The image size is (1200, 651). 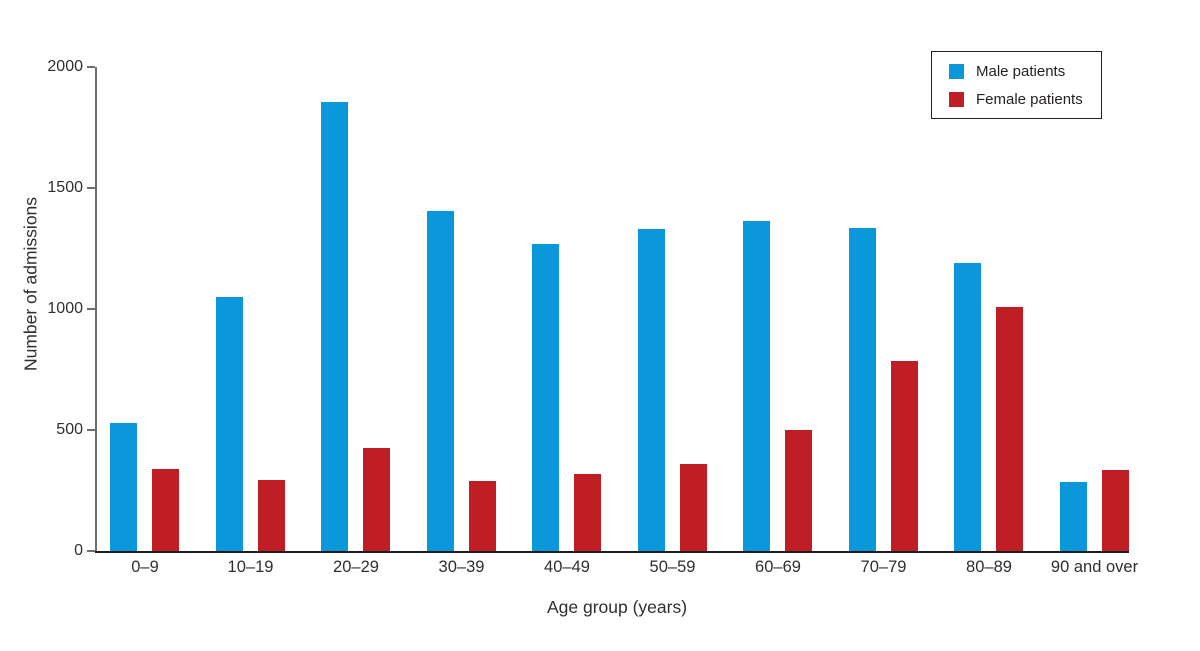 What do you see at coordinates (956, 99) in the screenshot?
I see `legend-swatch-female-patients` at bounding box center [956, 99].